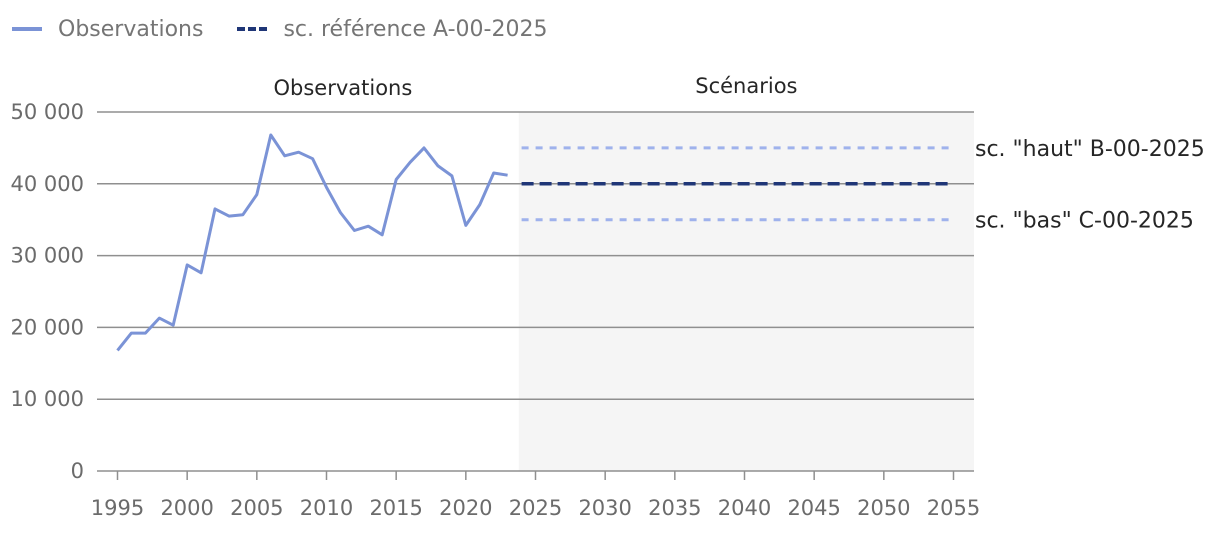 This screenshot has width=1220, height=538. I want to click on x-tick-label: 2035, so click(674, 508).